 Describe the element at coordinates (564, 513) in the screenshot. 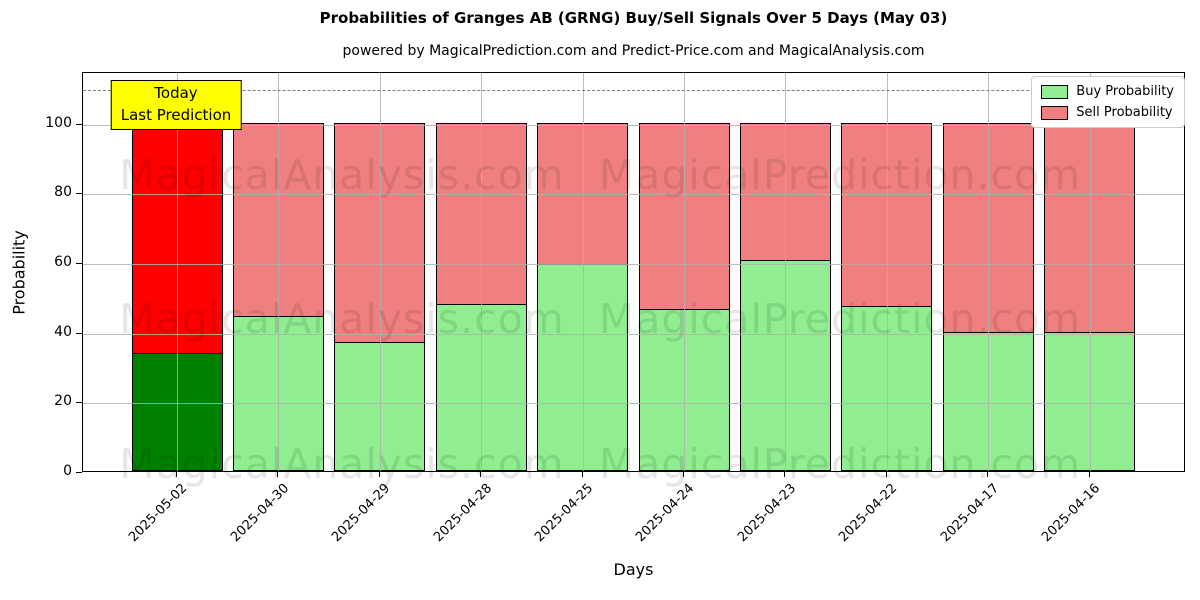

I see `x-tick-label: 2025-04-25` at that location.